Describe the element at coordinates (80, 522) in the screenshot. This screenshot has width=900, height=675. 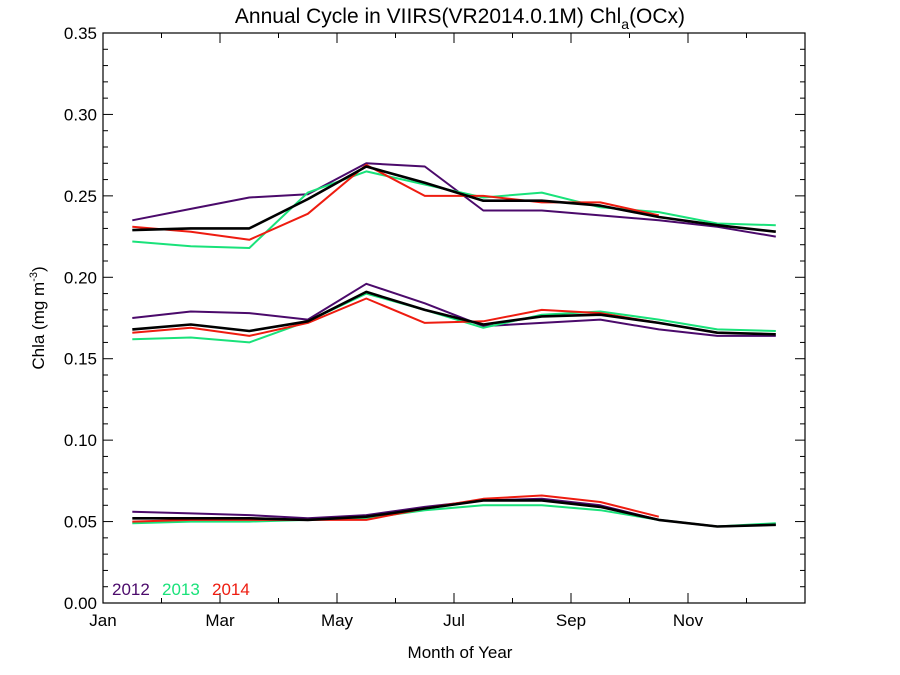
I see `y-tick-label: 0.05` at that location.